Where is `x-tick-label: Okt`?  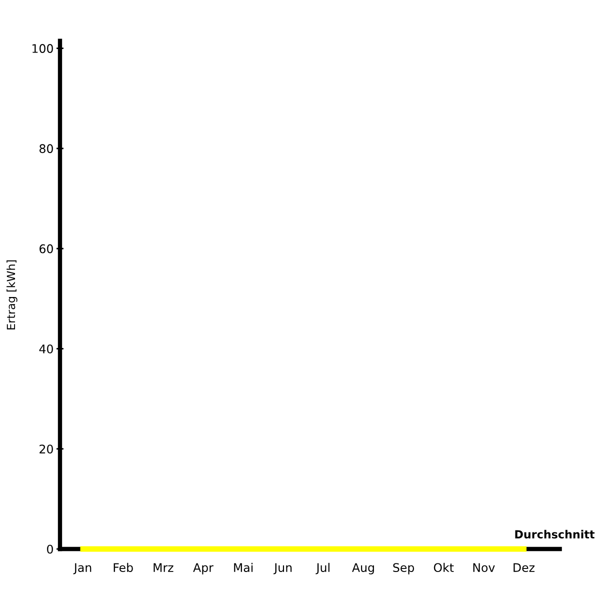 x-tick-label: Okt is located at coordinates (444, 567).